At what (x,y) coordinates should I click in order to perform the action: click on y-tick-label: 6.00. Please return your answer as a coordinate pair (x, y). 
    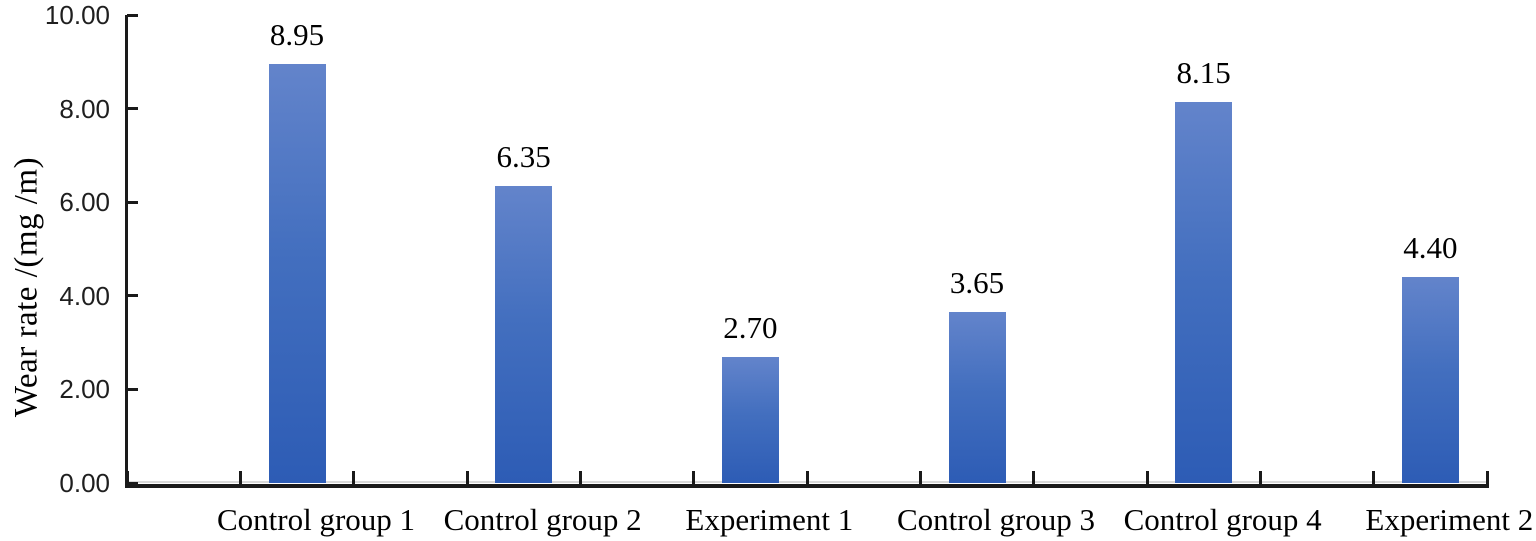
    Looking at the image, I should click on (84, 202).